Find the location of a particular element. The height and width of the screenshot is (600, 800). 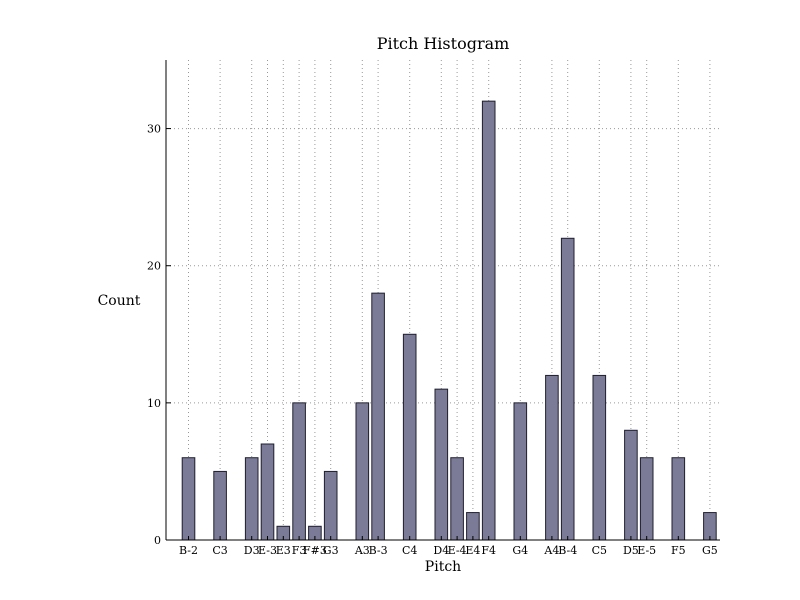

x-tick-label: D5 is located at coordinates (631, 550).